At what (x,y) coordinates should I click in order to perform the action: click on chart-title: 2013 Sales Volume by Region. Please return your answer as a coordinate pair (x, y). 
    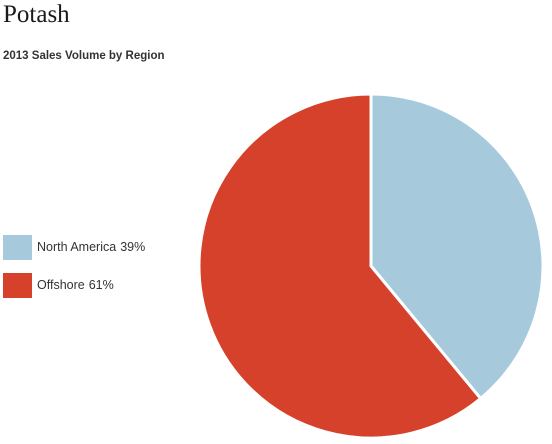
    Looking at the image, I should click on (84, 56).